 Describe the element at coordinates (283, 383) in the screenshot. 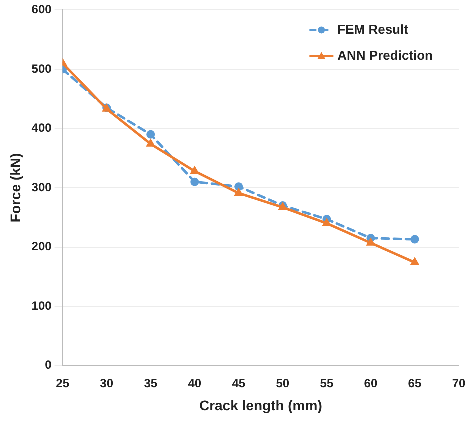

I see `x-tick-label: 50` at that location.